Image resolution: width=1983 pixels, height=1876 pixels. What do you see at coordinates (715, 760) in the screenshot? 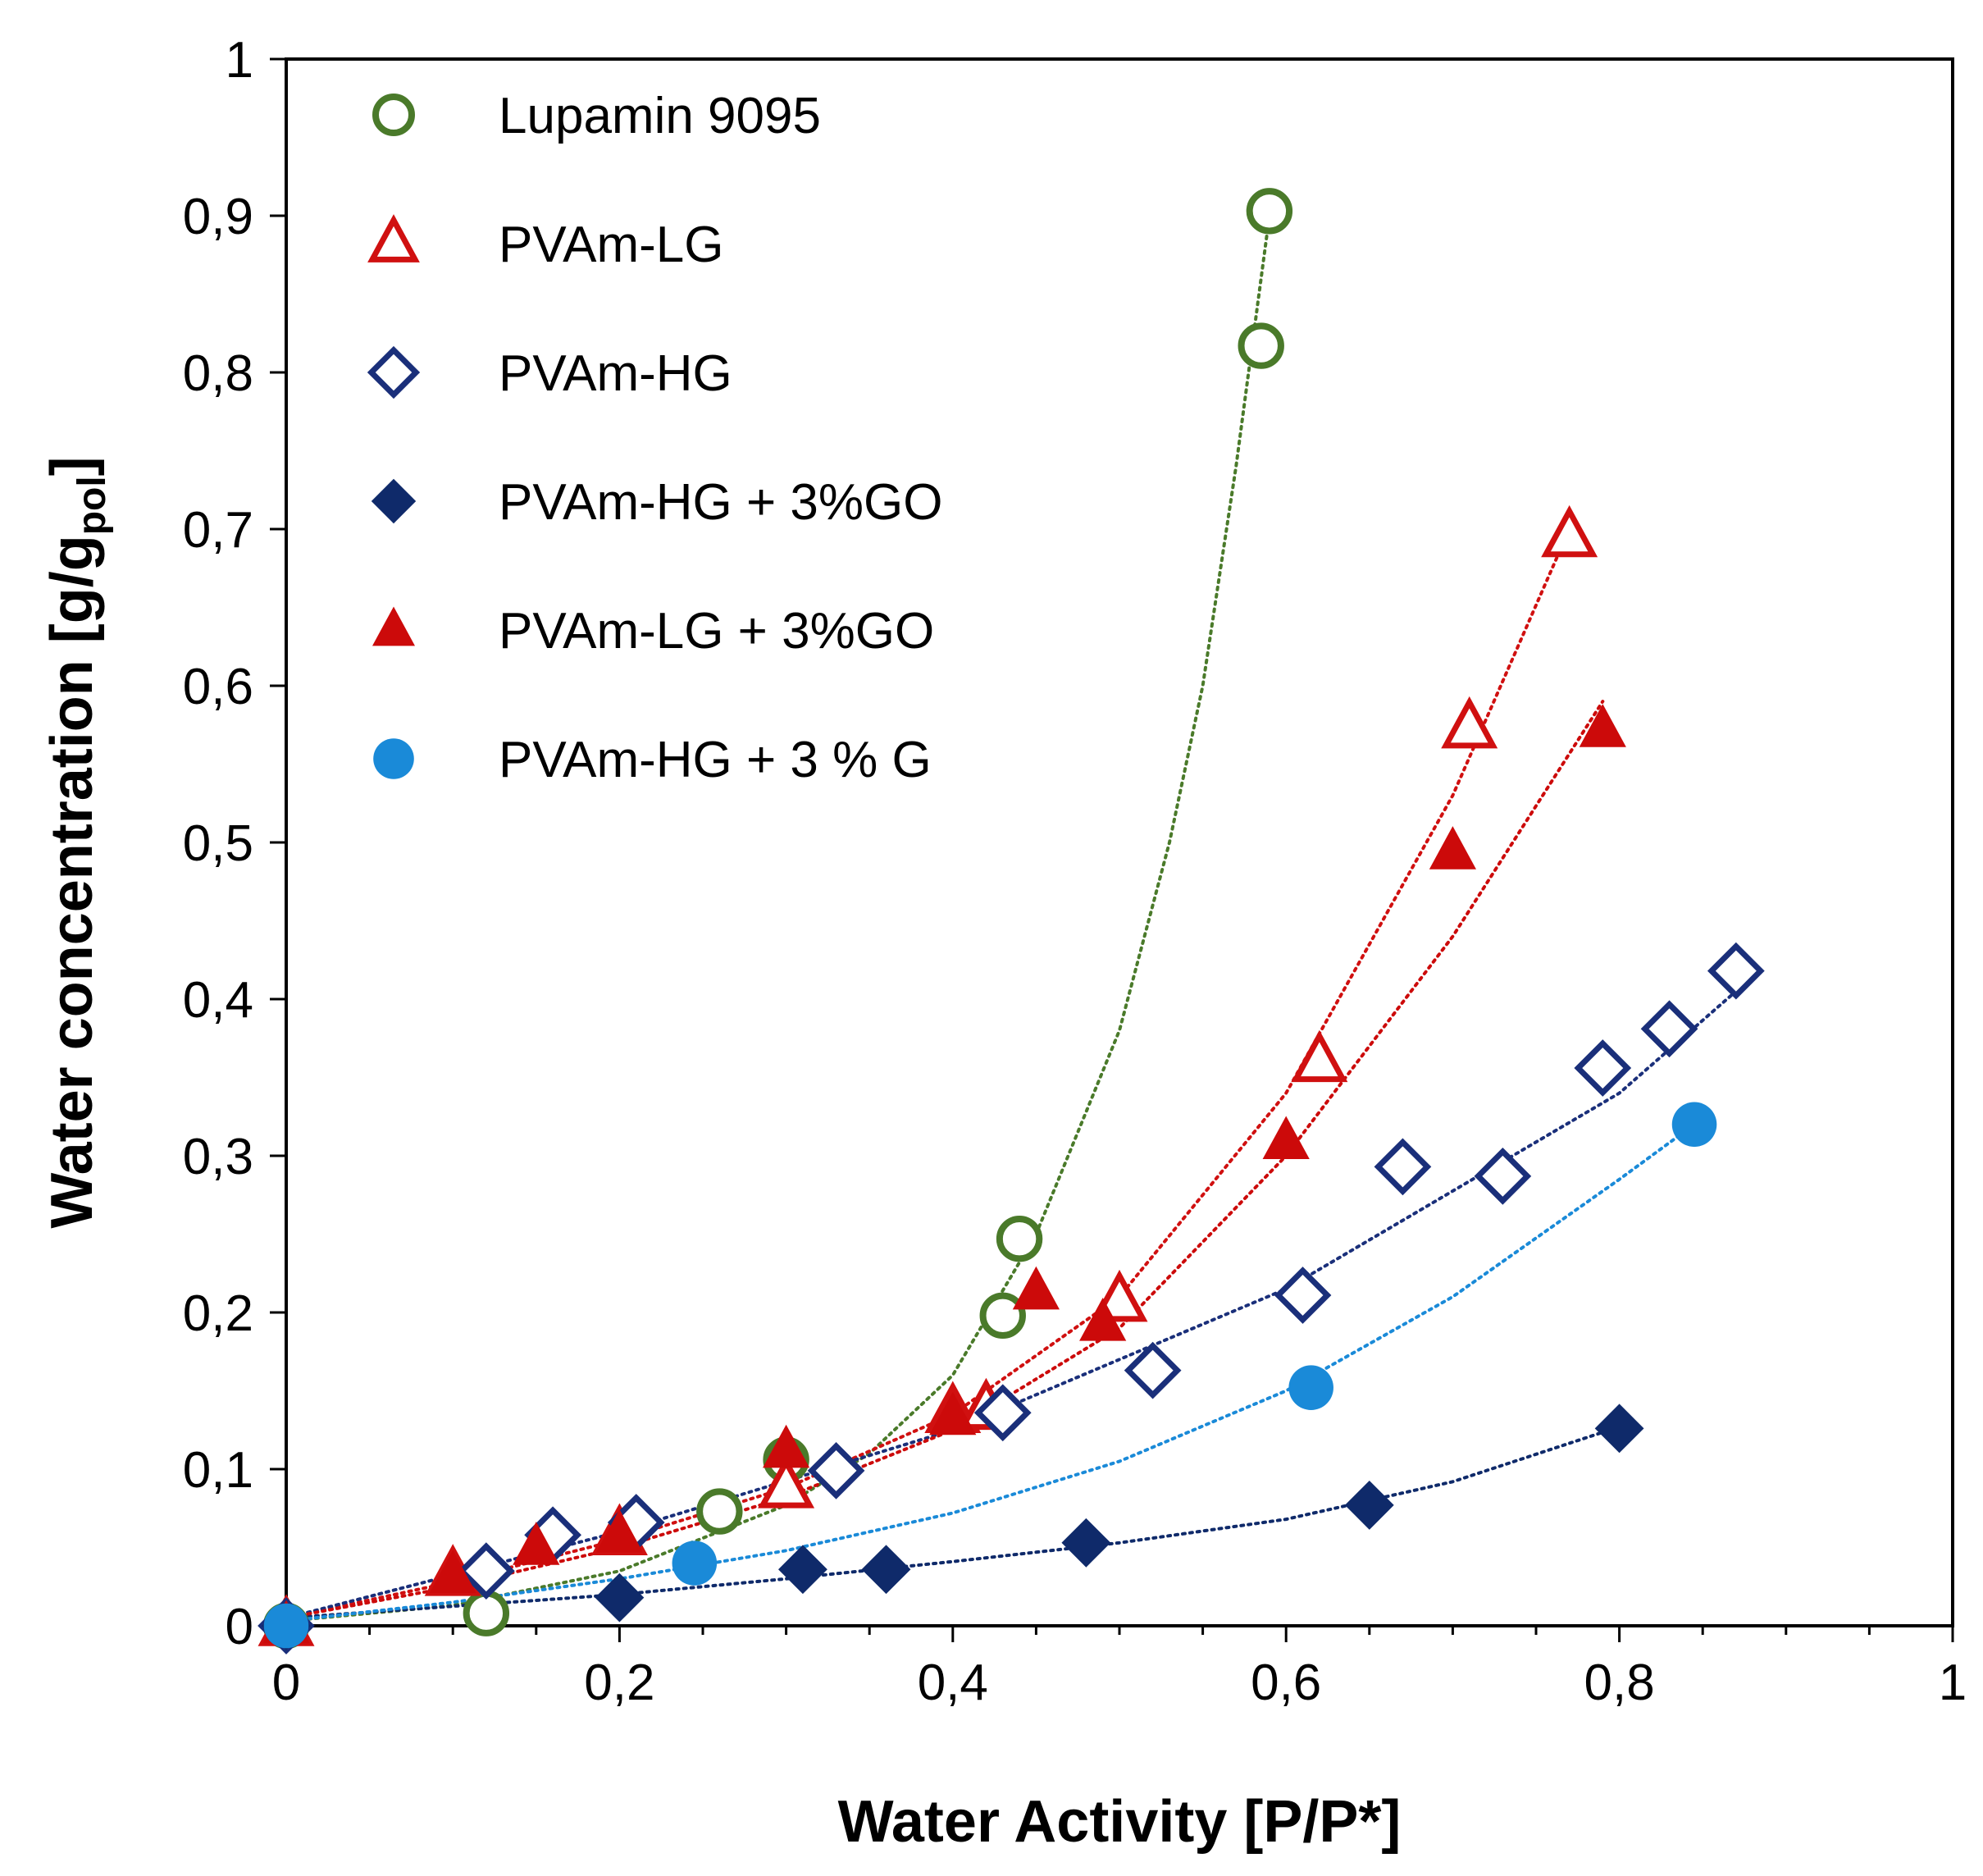
I see `legend-label: PVAm-HG + 3 % G` at bounding box center [715, 760].